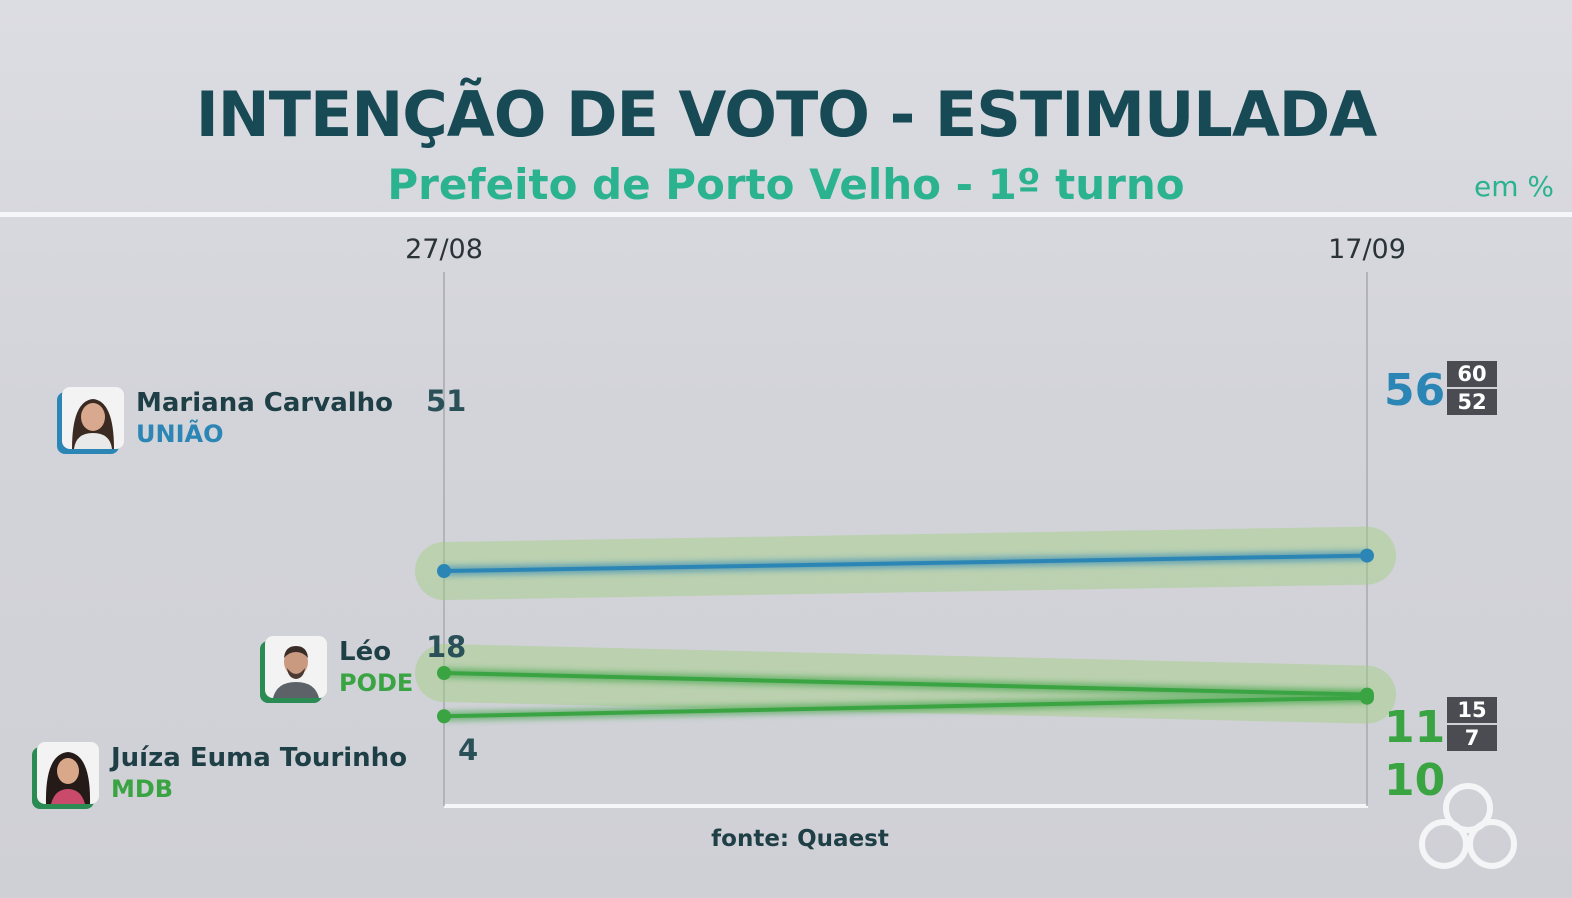 The width and height of the screenshot is (1572, 898). I want to click on range-box-mariana: 60 52, so click(1472, 388).